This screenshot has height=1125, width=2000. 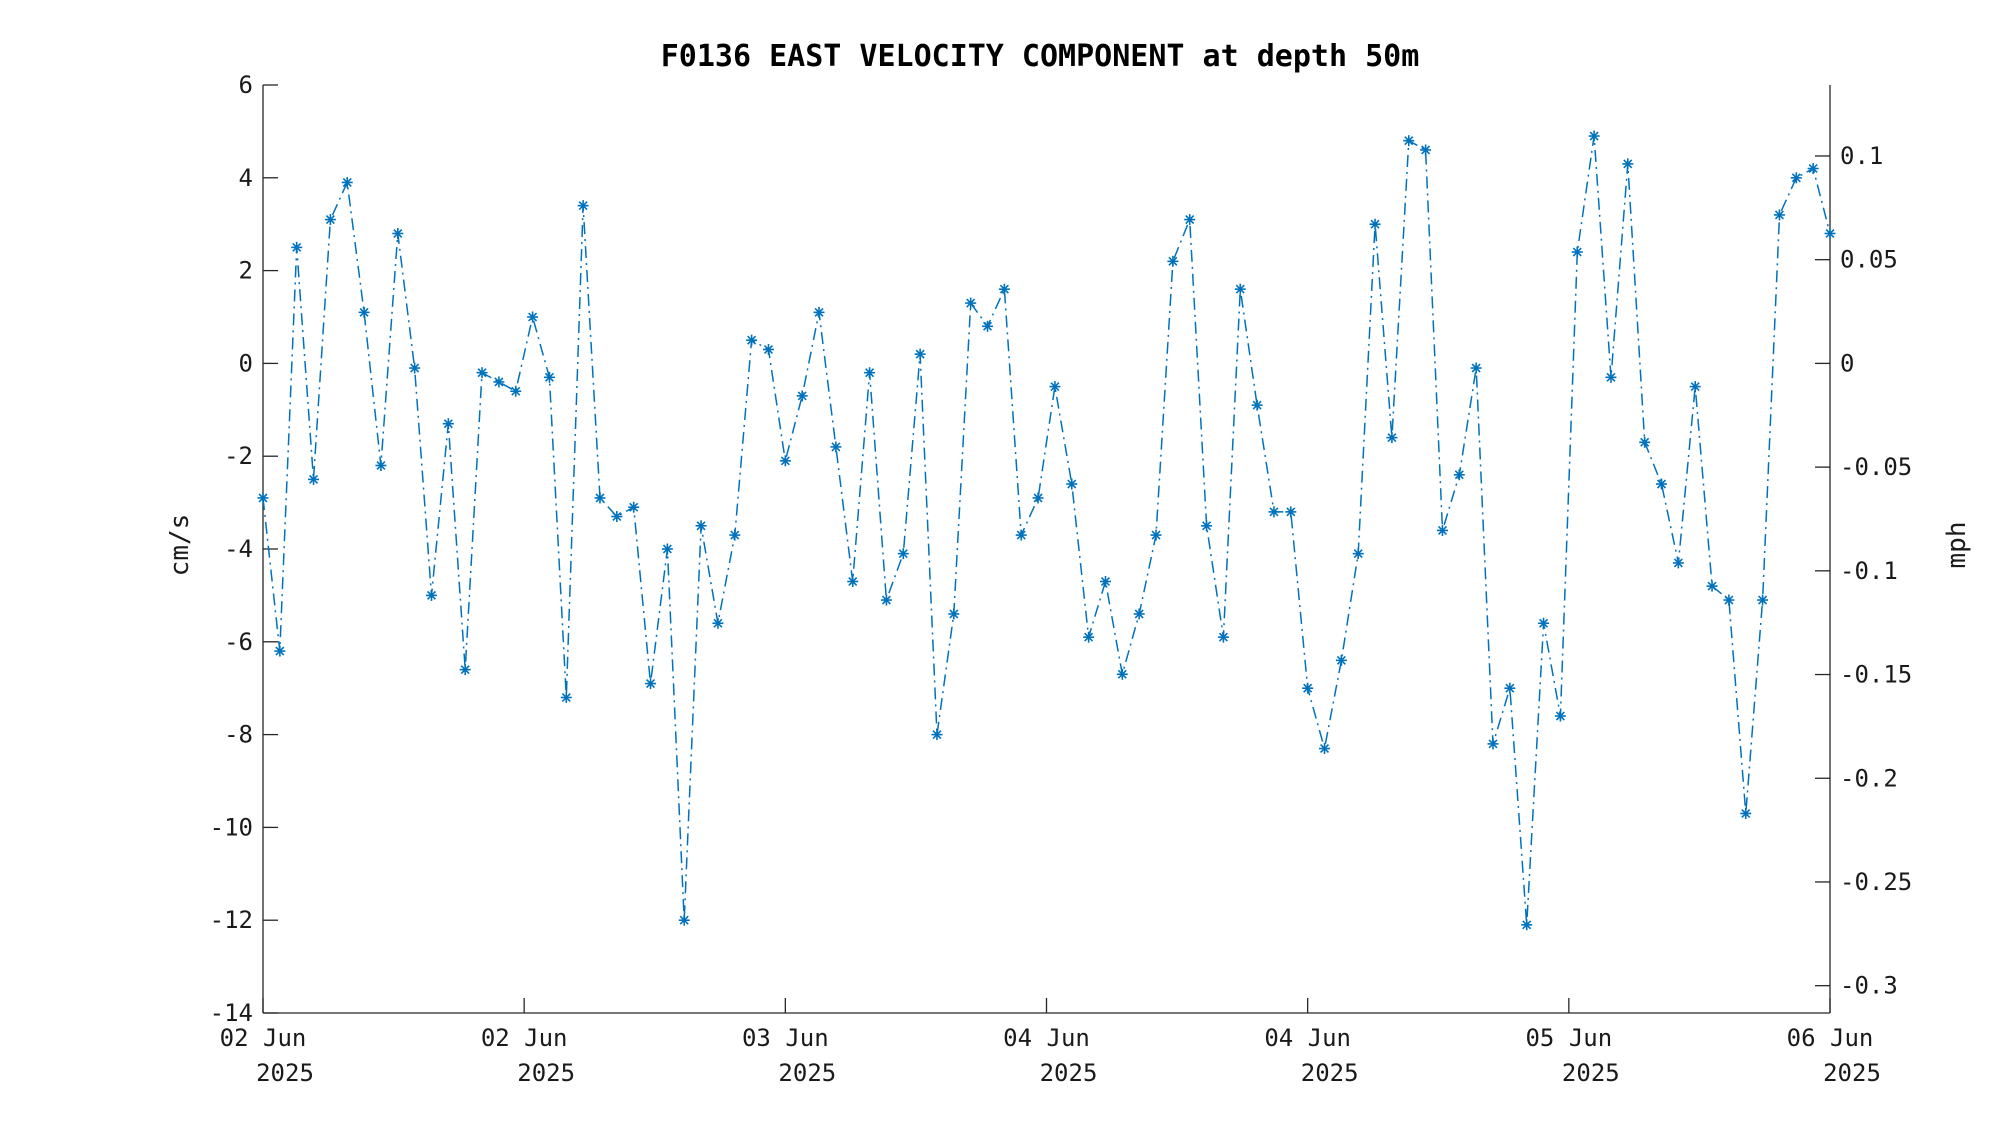 I want to click on y-tick-label: -6, so click(x=238, y=642).